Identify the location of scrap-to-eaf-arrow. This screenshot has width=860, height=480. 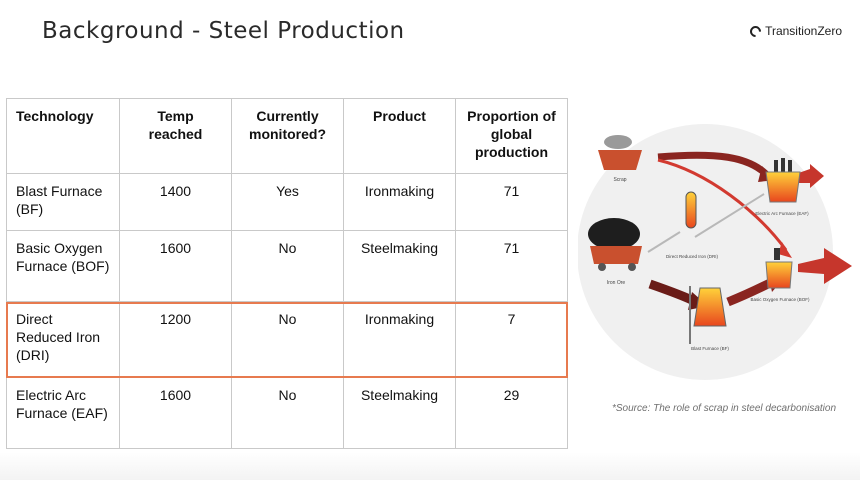
(713, 164).